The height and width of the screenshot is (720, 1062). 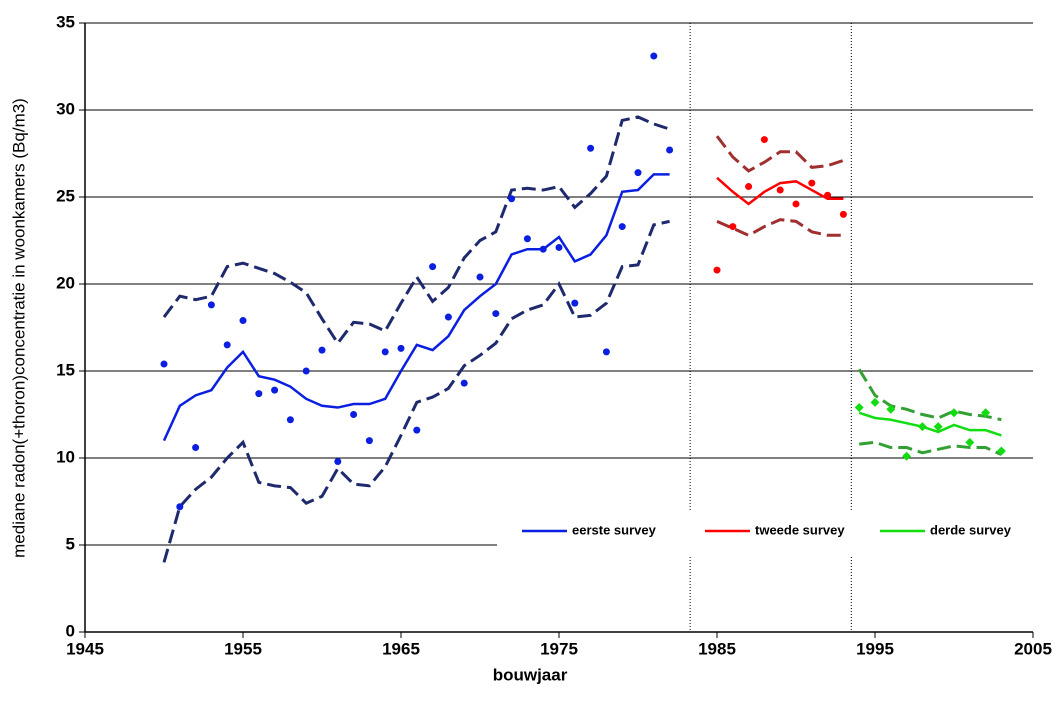 What do you see at coordinates (65, 369) in the screenshot?
I see `y-tick-label: 15` at bounding box center [65, 369].